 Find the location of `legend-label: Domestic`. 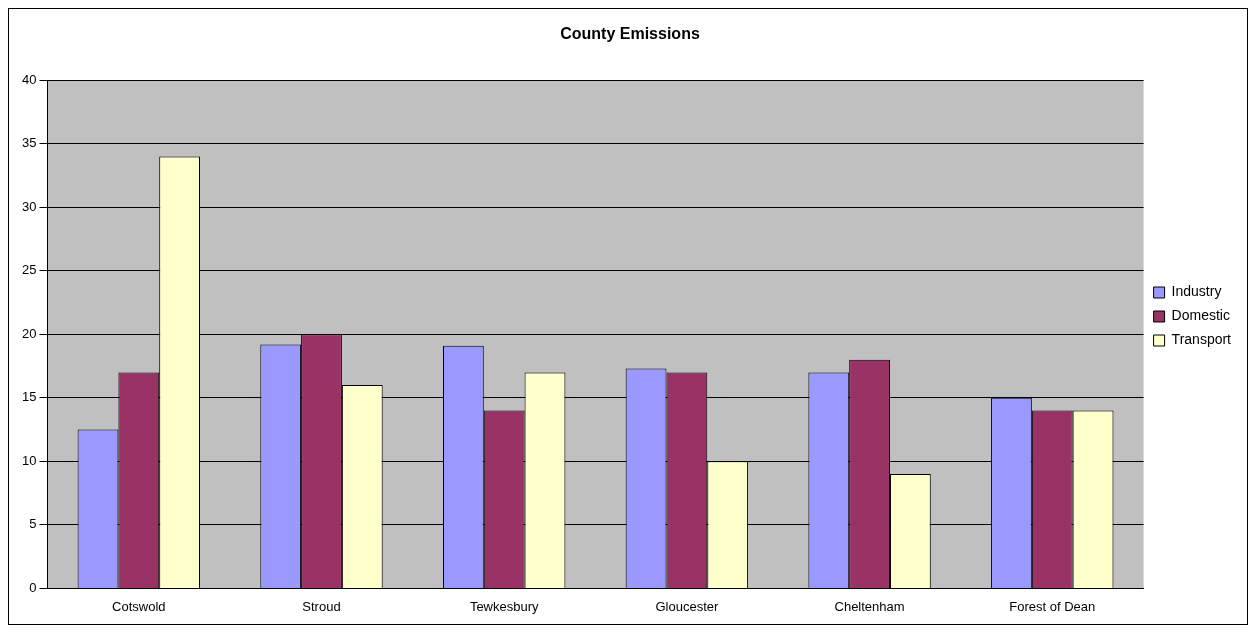

legend-label: Domestic is located at coordinates (1200, 315).